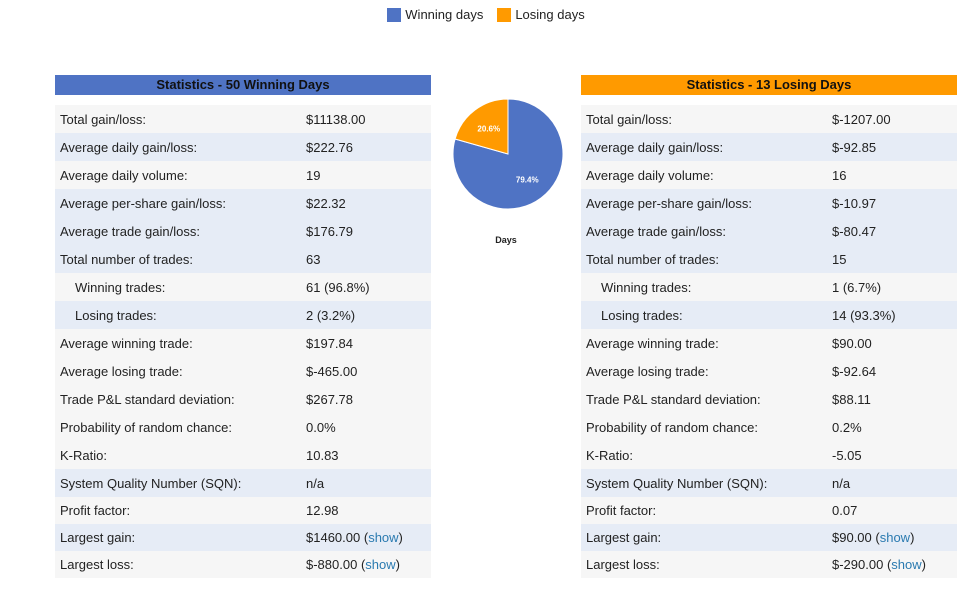  I want to click on stat-row: Losing trades: 14 (93.3%), so click(769, 315).